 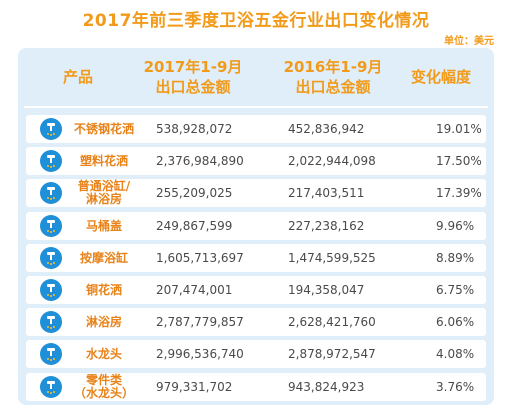 What do you see at coordinates (51, 290) in the screenshot?
I see `copper-shower-icon` at bounding box center [51, 290].